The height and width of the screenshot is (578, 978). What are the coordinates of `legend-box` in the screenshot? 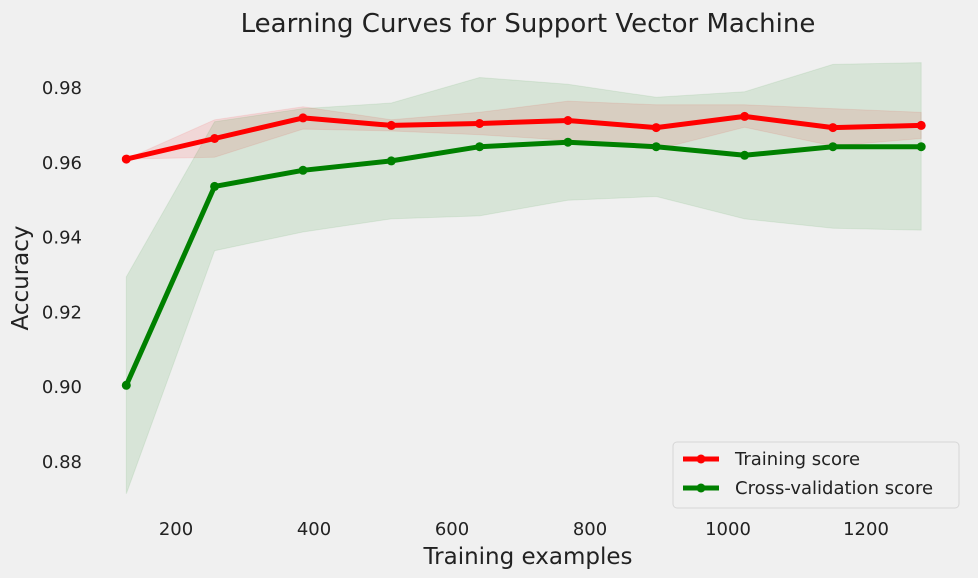 It's located at (816, 475).